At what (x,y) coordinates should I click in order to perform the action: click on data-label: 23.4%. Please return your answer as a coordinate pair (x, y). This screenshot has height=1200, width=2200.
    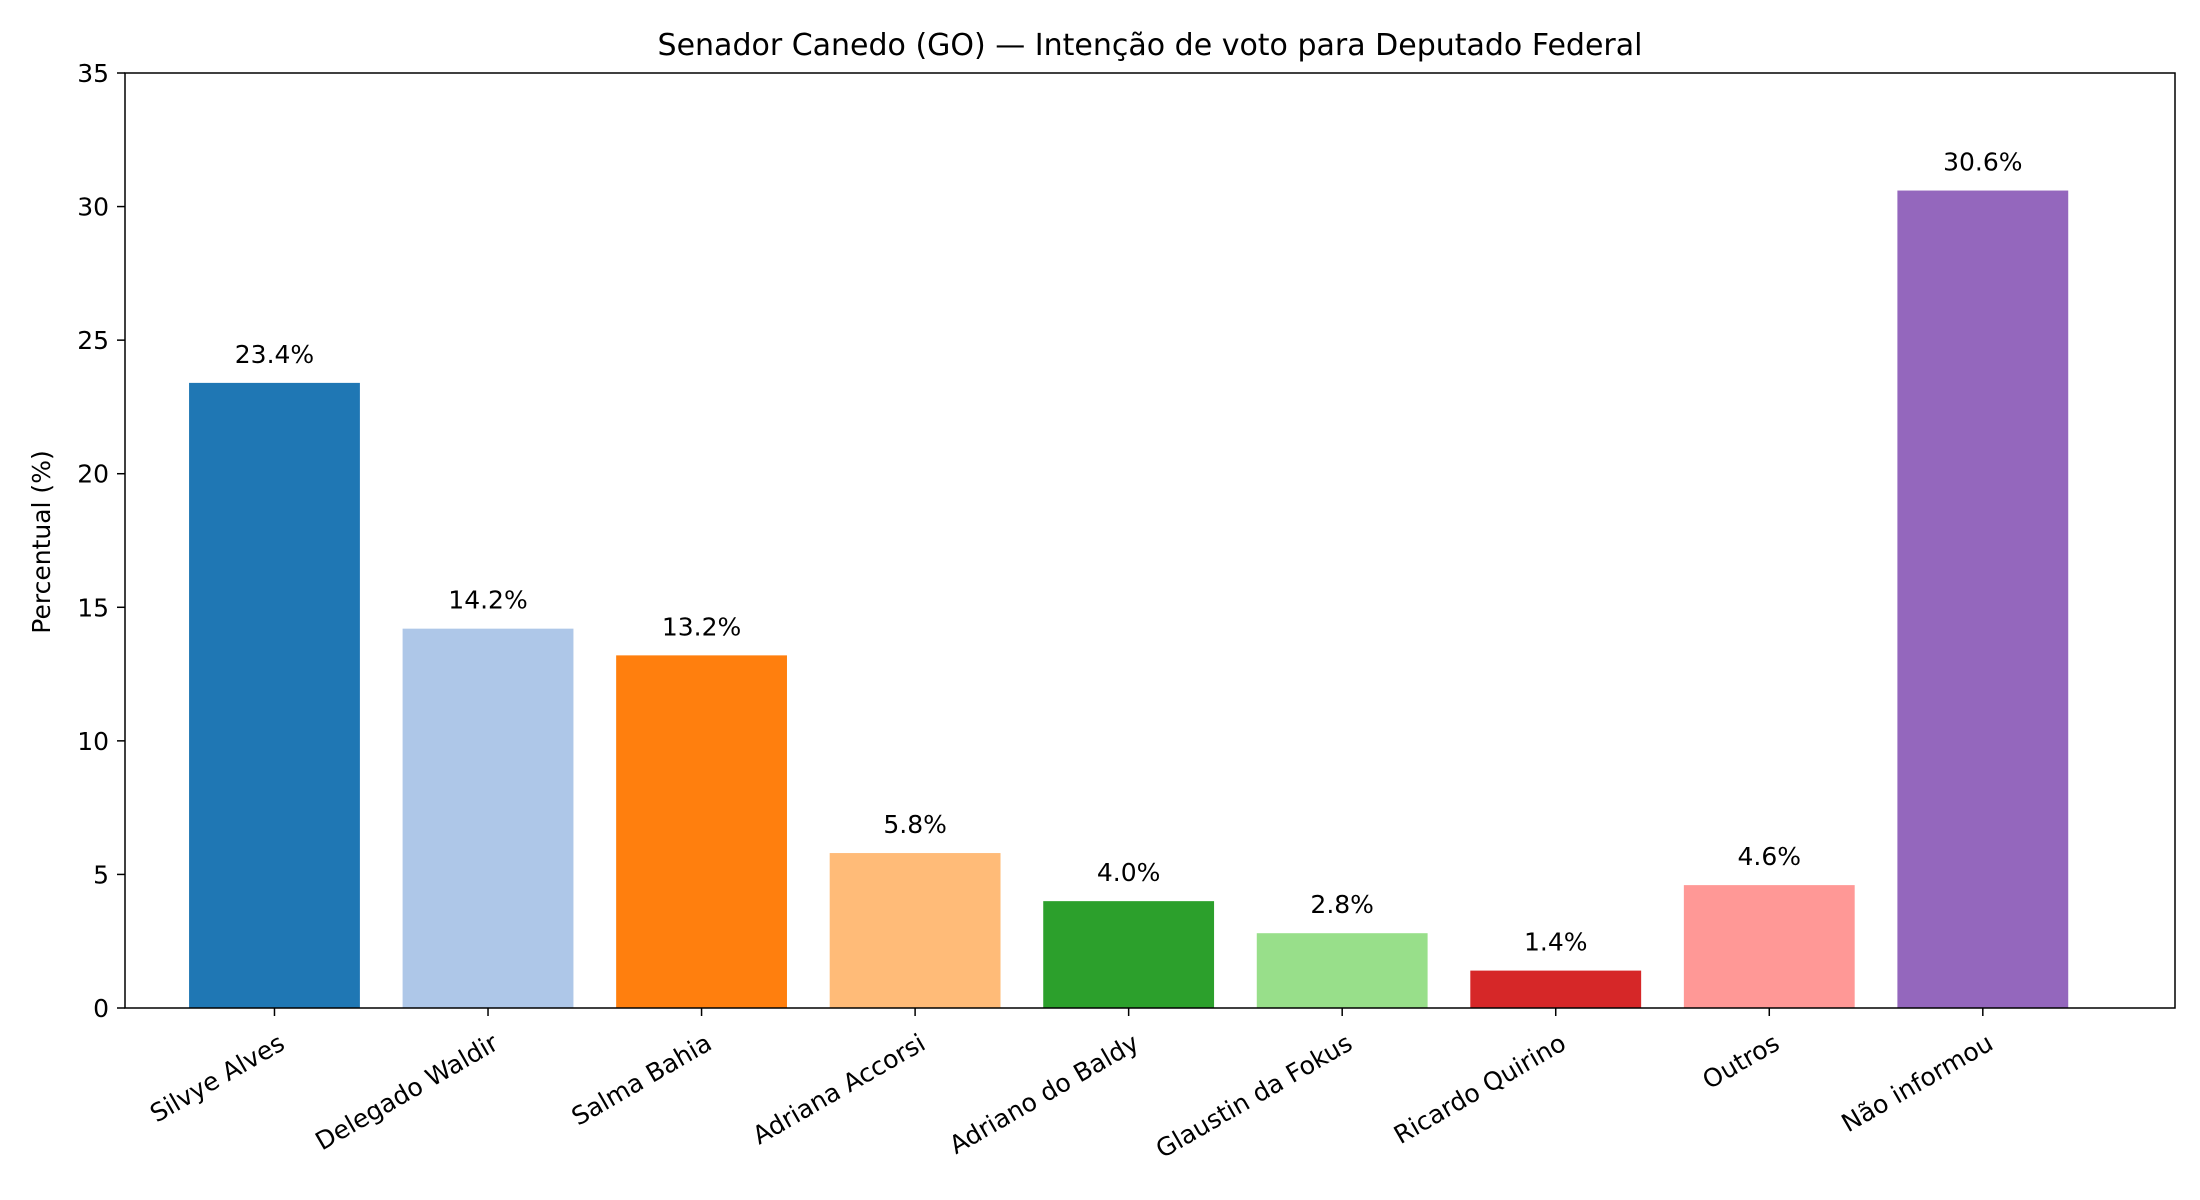
    Looking at the image, I should click on (274, 354).